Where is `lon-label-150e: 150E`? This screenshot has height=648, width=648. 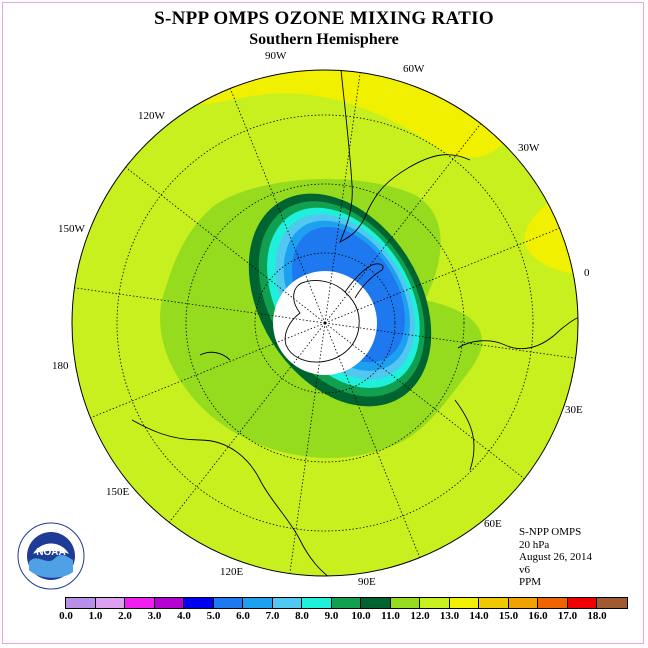
lon-label-150e: 150E is located at coordinates (118, 492).